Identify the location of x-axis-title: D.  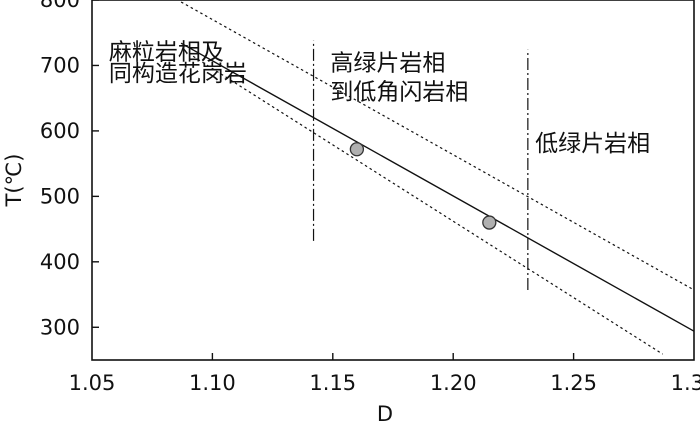
(385, 414).